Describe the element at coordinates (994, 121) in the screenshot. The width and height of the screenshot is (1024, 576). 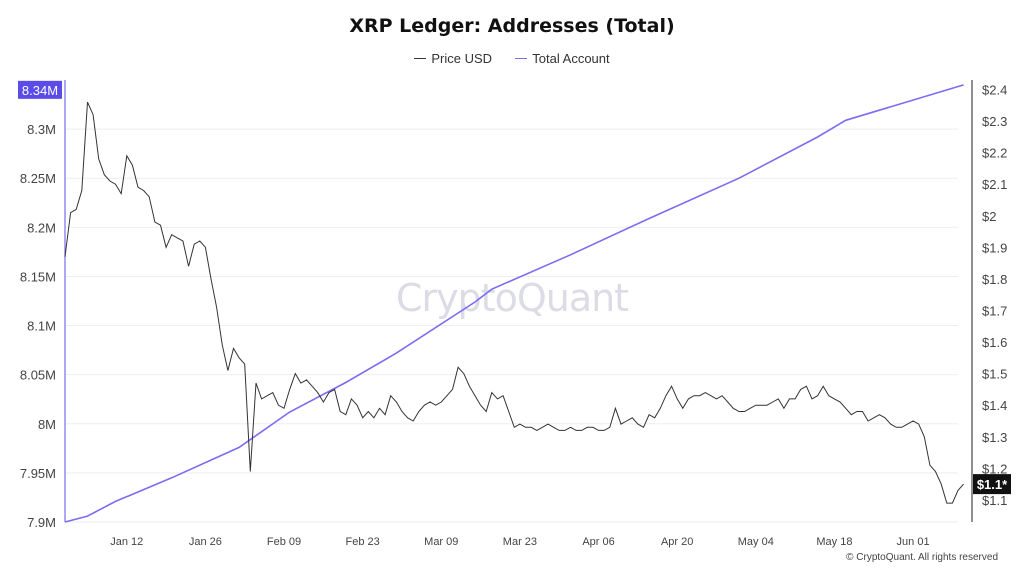
I see `right-axis-tick-label: $2.3` at that location.